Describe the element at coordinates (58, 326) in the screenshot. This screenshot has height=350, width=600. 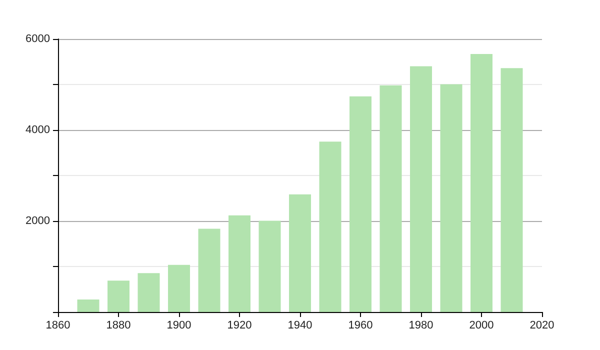
I see `x-tick-label: 1860` at that location.